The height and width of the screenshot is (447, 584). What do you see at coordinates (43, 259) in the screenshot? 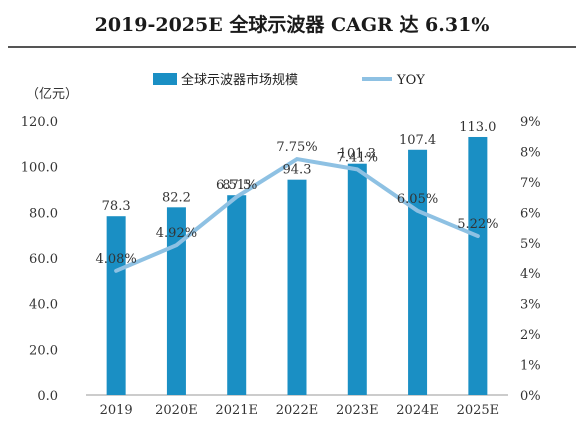
I see `left-tick-label: 60.0` at bounding box center [43, 259].